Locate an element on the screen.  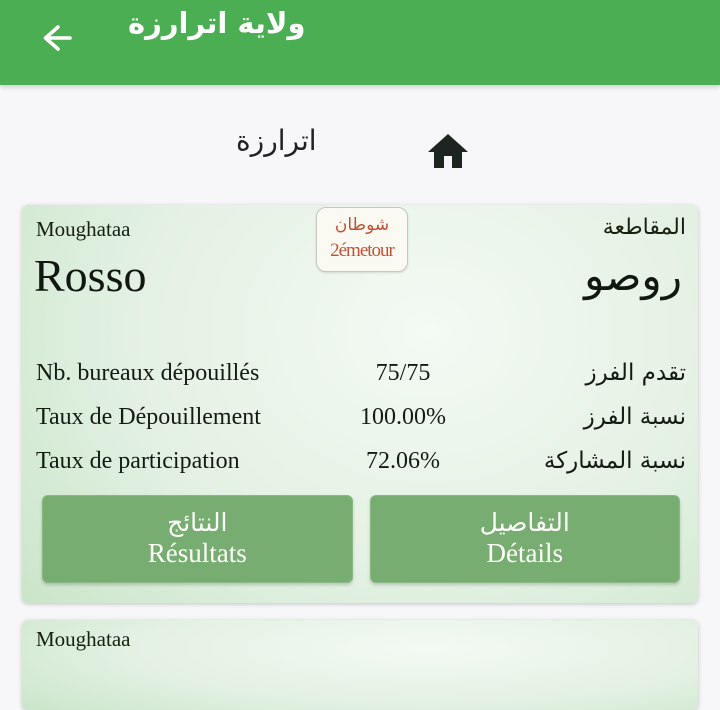
stat-label-ar: تقدم الفرز is located at coordinates (636, 373).